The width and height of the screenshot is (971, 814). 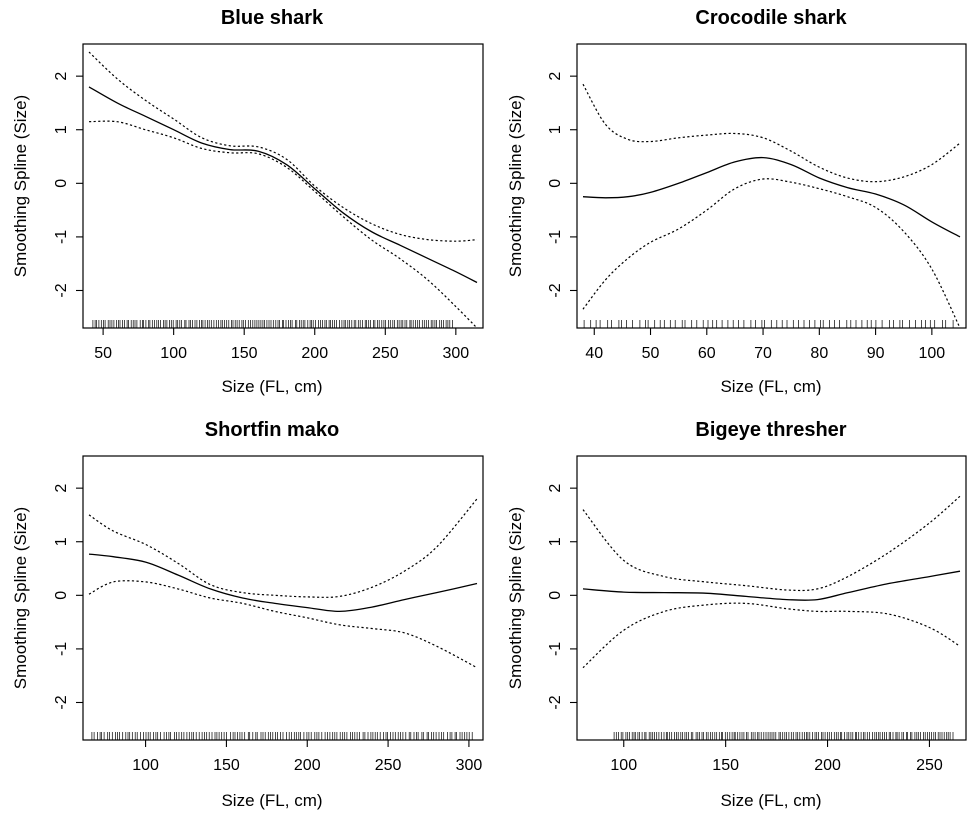 I want to click on panel-title: Bigeye thresher, so click(x=770, y=430).